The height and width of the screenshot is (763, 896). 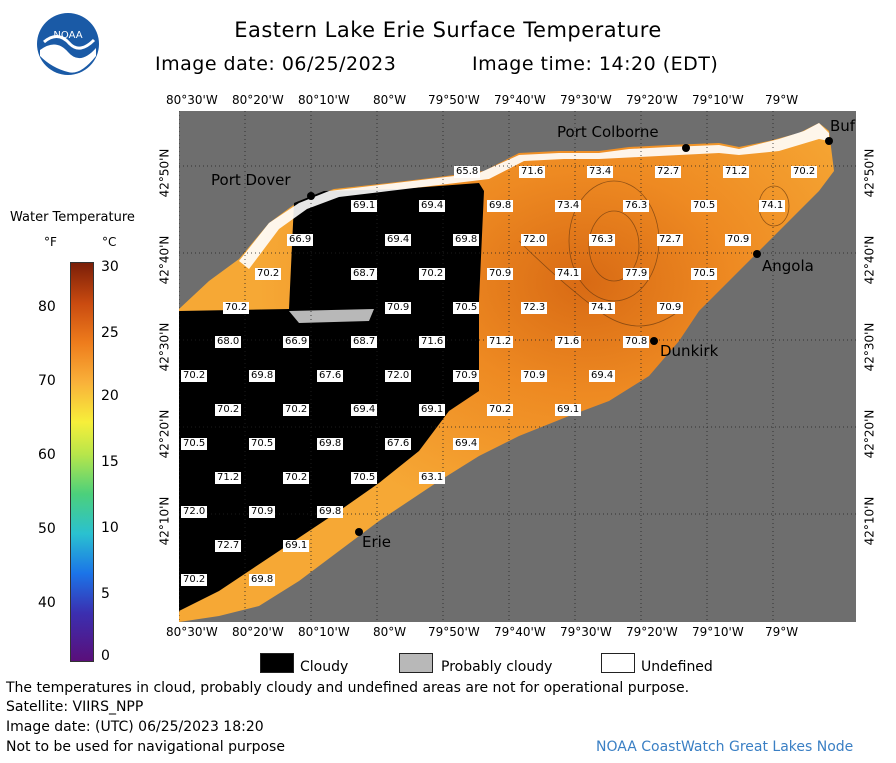 What do you see at coordinates (164, 347) in the screenshot?
I see `lat-left-label: 42°30'N` at bounding box center [164, 347].